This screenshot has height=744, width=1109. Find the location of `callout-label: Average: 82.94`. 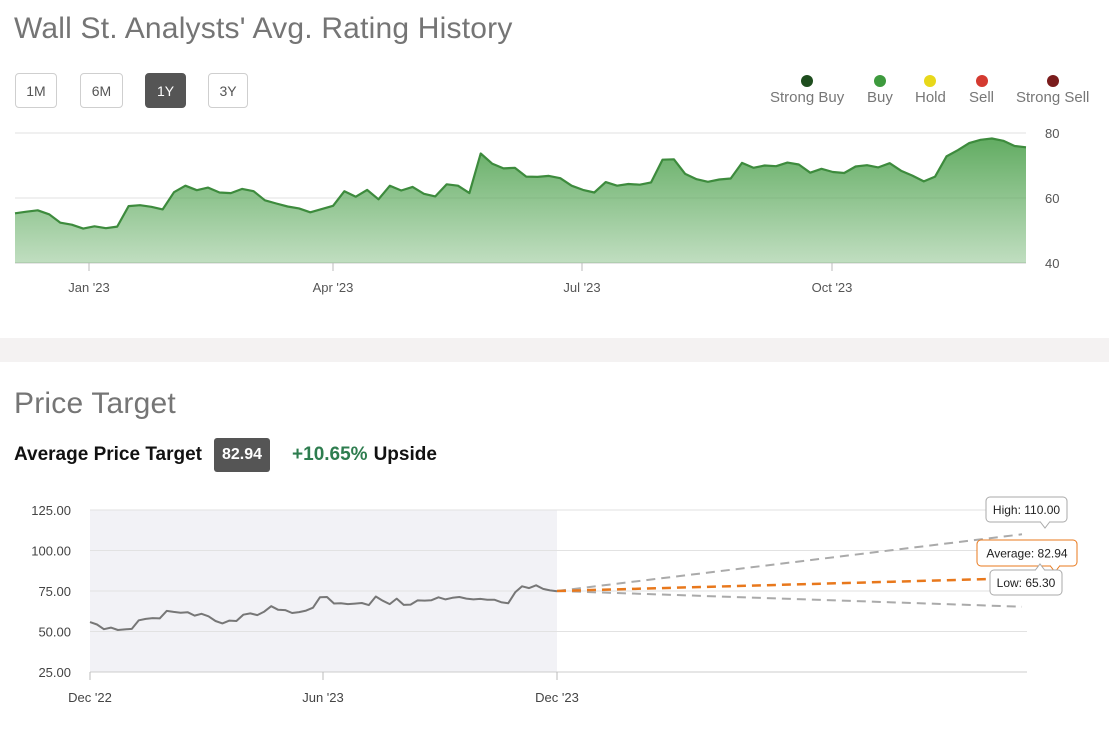

callout-label: Average: 82.94 is located at coordinates (1027, 554).